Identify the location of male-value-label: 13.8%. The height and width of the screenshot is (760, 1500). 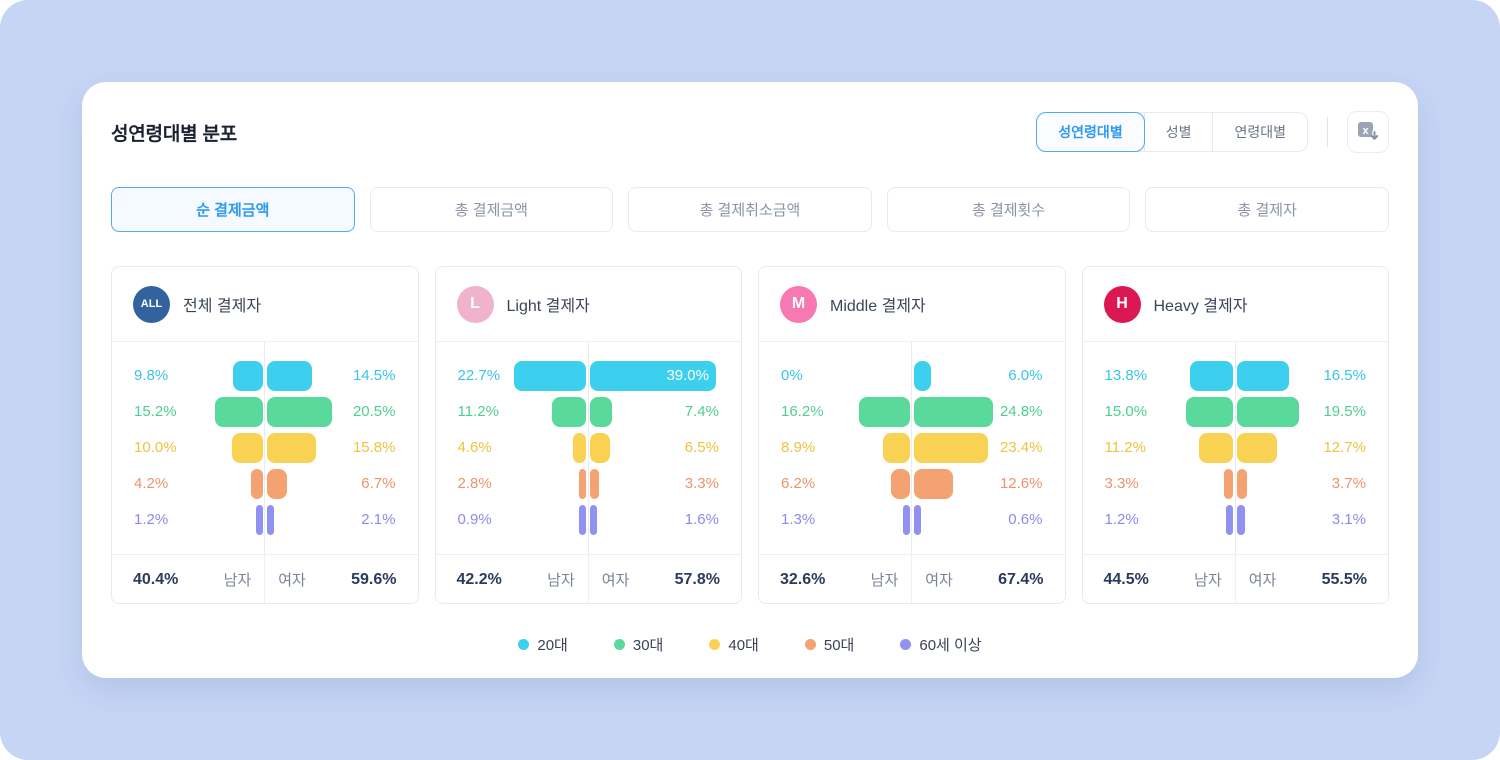
(1126, 375).